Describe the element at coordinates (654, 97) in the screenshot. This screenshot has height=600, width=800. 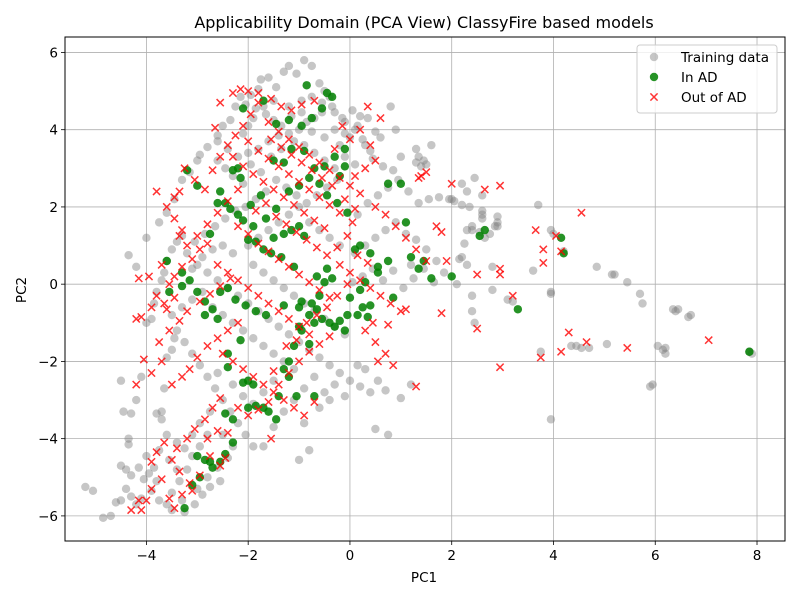
I see `legend-marker-out-of-ad` at that location.